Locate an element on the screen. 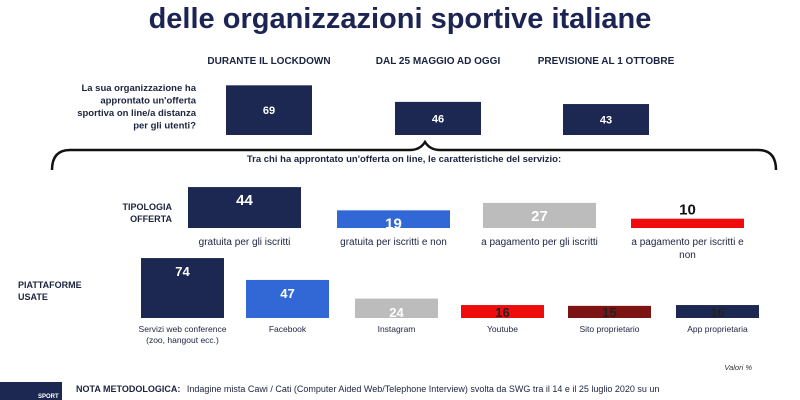 The width and height of the screenshot is (800, 400). category-label: a pagamento per iscritti e is located at coordinates (687, 242).